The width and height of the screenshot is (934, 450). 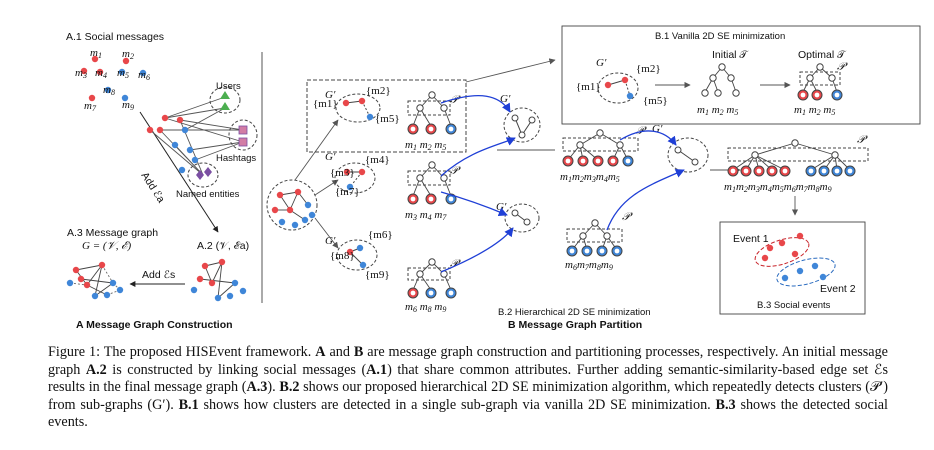 I want to click on hashtags-label: Hashtags, so click(x=236, y=158).